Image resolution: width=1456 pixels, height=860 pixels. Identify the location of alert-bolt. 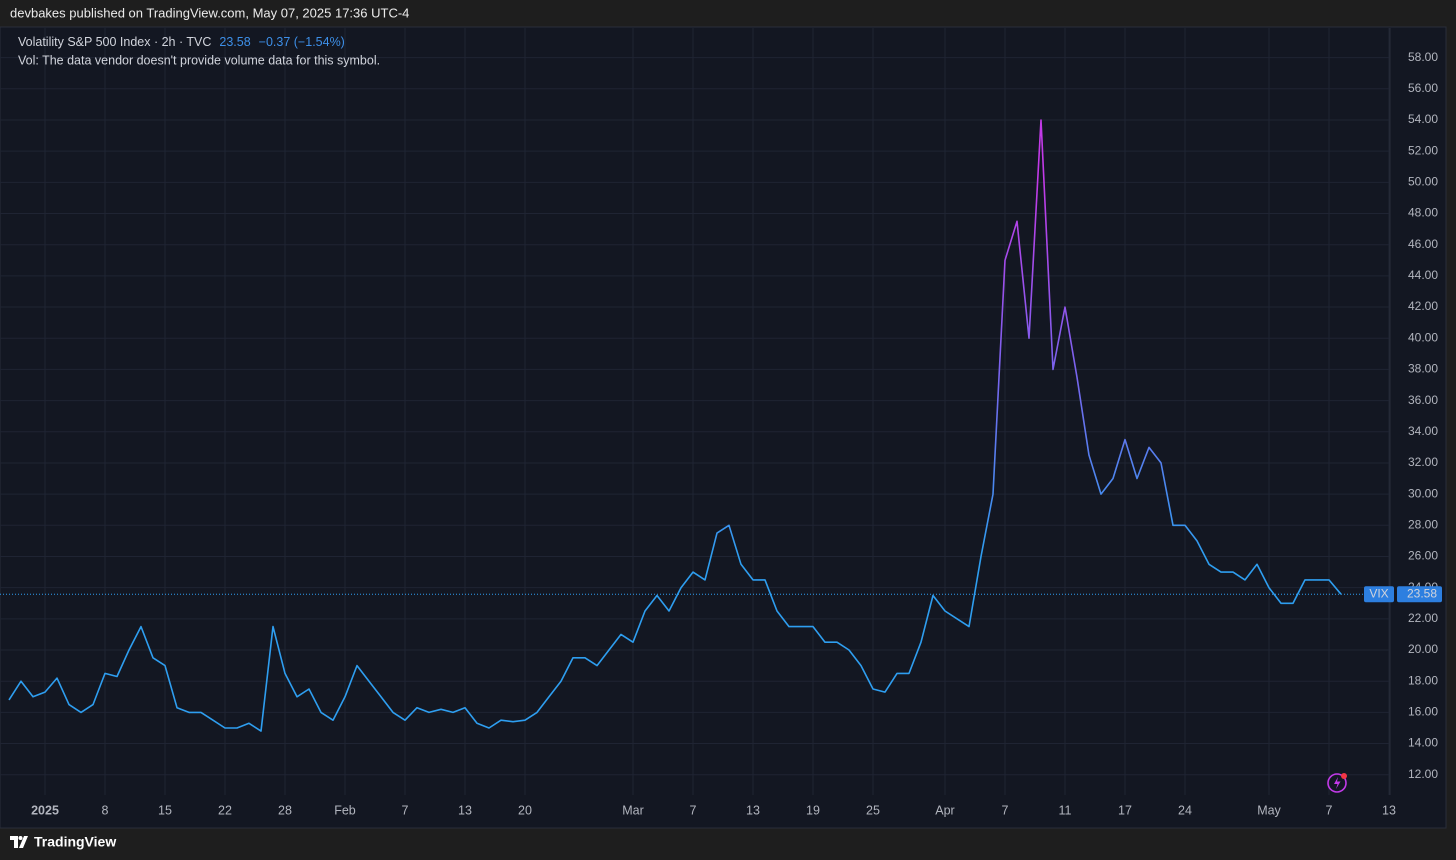
(1337, 783).